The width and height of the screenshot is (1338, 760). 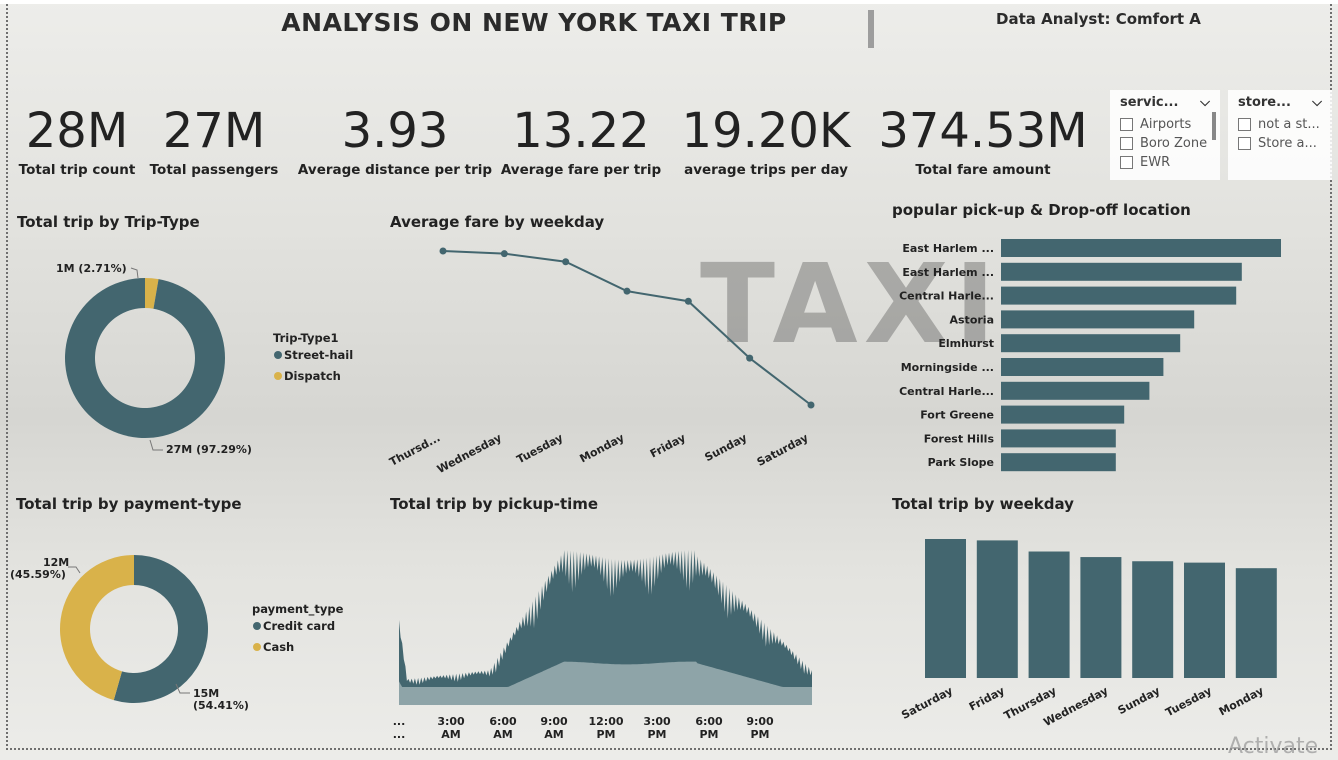 I want to click on x-tick-label: Tuesday, so click(x=540, y=448).